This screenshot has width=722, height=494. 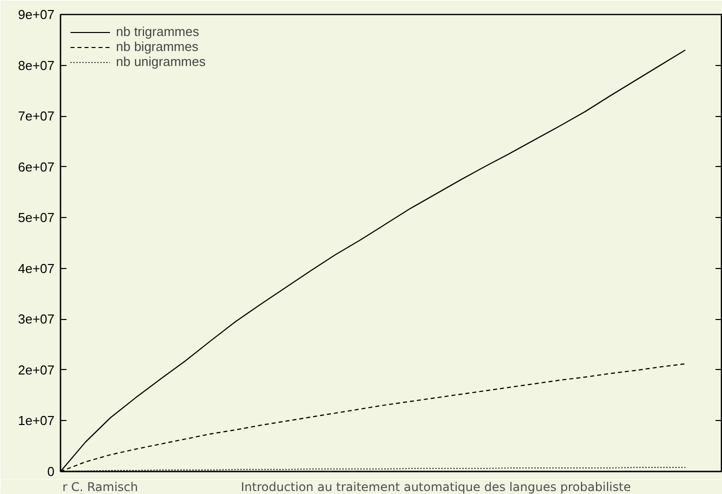 What do you see at coordinates (36, 116) in the screenshot?
I see `y-tick-label: 7e+07` at bounding box center [36, 116].